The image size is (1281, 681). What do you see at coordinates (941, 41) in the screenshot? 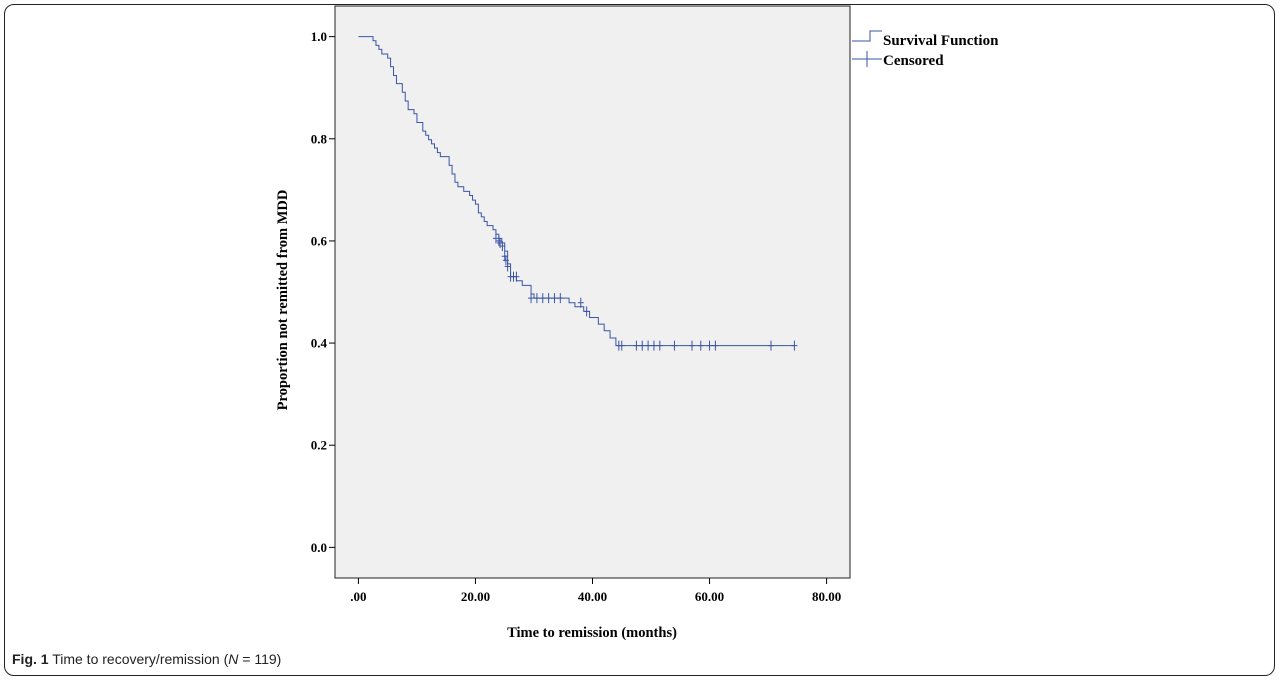
I see `legend-survival-label: Survival Function` at bounding box center [941, 41].